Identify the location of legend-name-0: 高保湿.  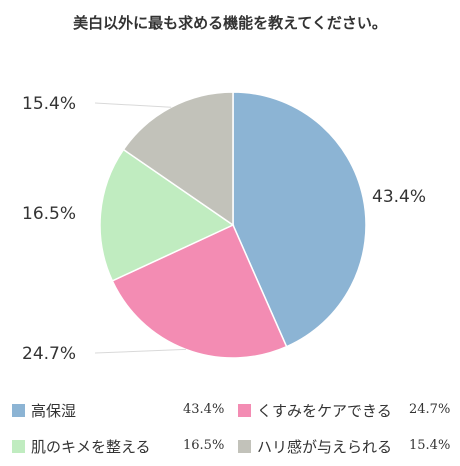
(54, 410).